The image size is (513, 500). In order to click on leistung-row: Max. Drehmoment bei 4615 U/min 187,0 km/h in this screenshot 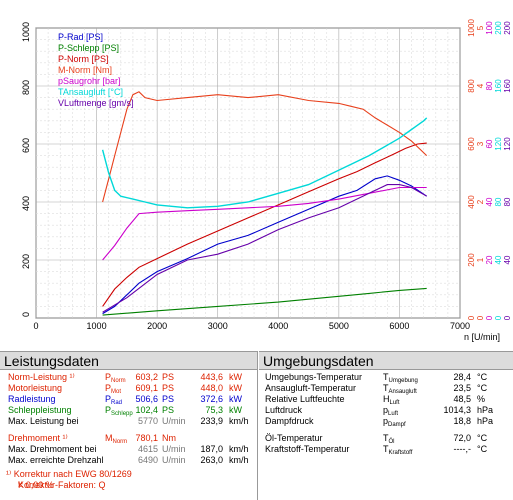, I will do `click(128, 449)`.